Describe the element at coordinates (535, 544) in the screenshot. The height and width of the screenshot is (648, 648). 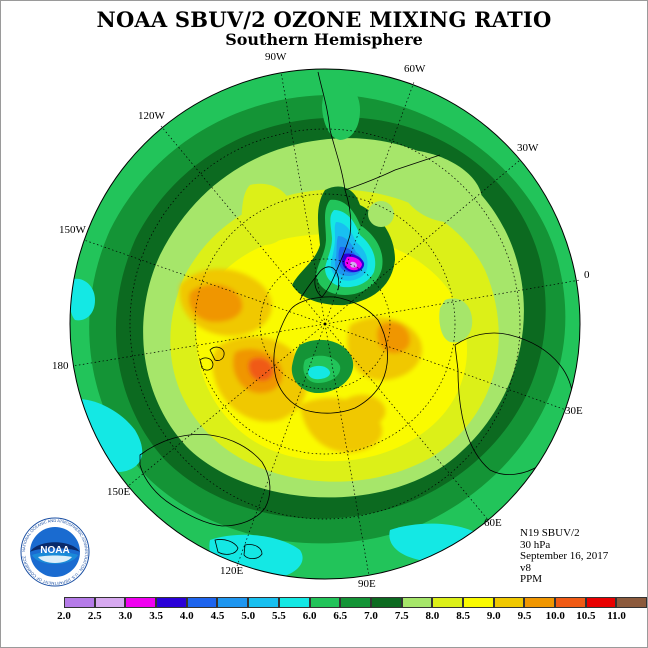
I see `info-level: 30 hPa` at that location.